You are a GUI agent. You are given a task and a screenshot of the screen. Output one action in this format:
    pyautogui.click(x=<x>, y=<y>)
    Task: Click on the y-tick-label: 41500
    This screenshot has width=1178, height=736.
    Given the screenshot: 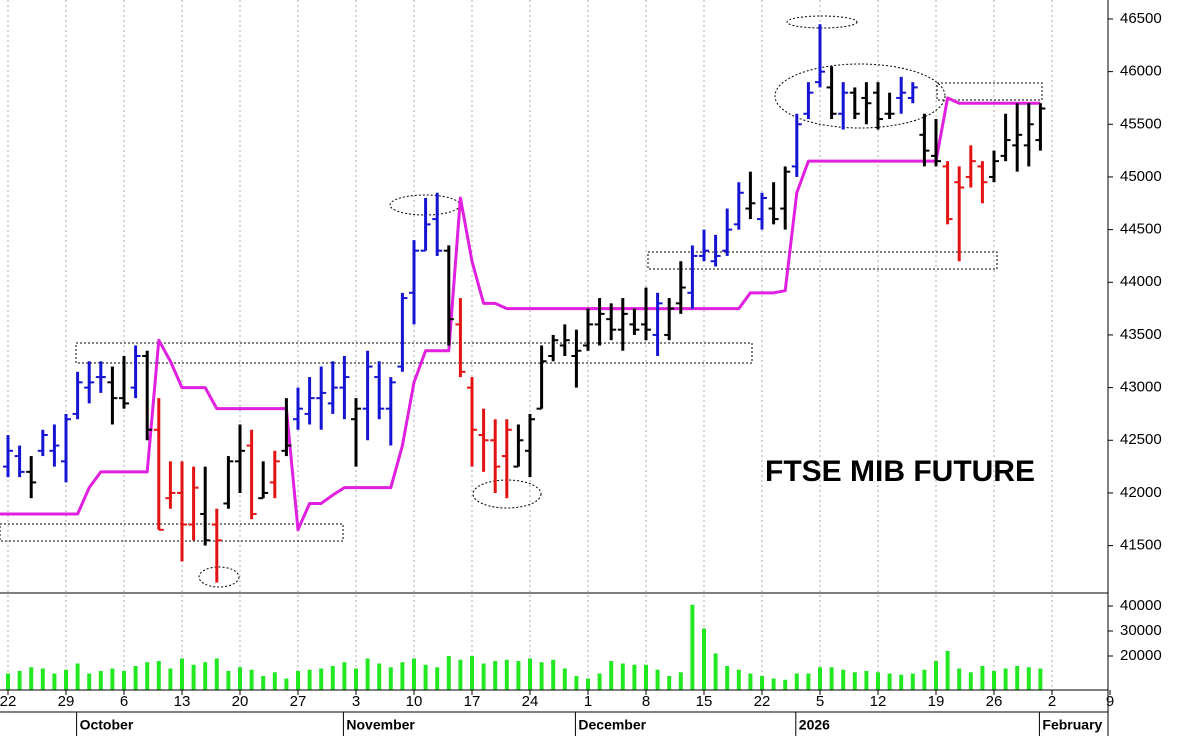 What is the action you would take?
    pyautogui.click(x=1141, y=545)
    